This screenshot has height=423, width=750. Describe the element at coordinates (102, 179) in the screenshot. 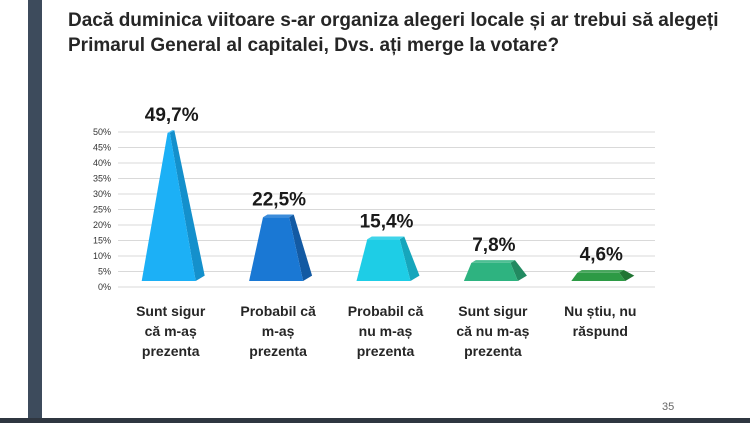

I see `y-tick-label: 35%` at that location.